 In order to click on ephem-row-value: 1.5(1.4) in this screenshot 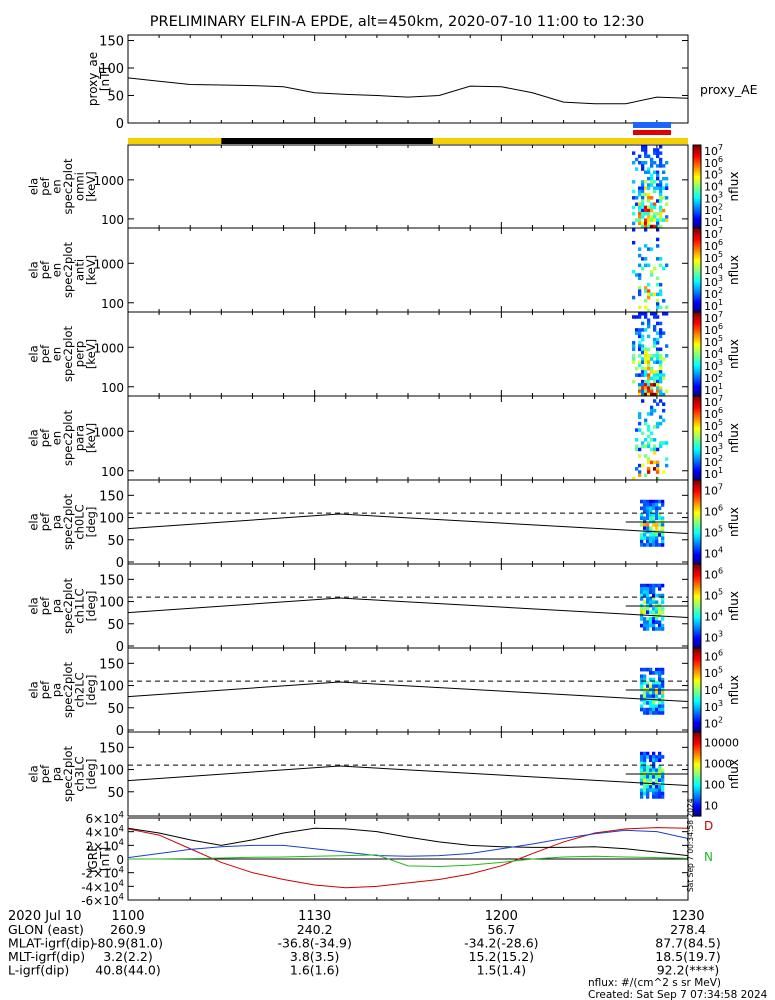, I will do `click(502, 970)`.